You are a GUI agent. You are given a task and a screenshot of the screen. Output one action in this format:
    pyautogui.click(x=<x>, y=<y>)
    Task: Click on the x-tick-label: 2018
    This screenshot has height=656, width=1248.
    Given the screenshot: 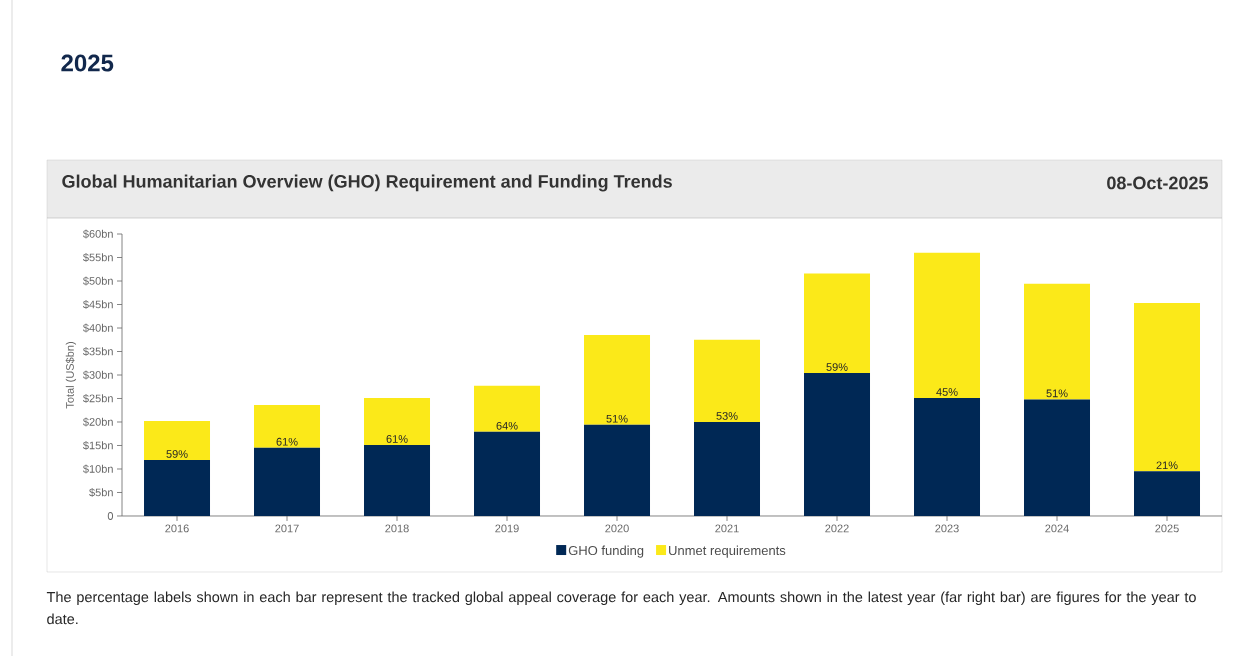 What is the action you would take?
    pyautogui.click(x=397, y=528)
    